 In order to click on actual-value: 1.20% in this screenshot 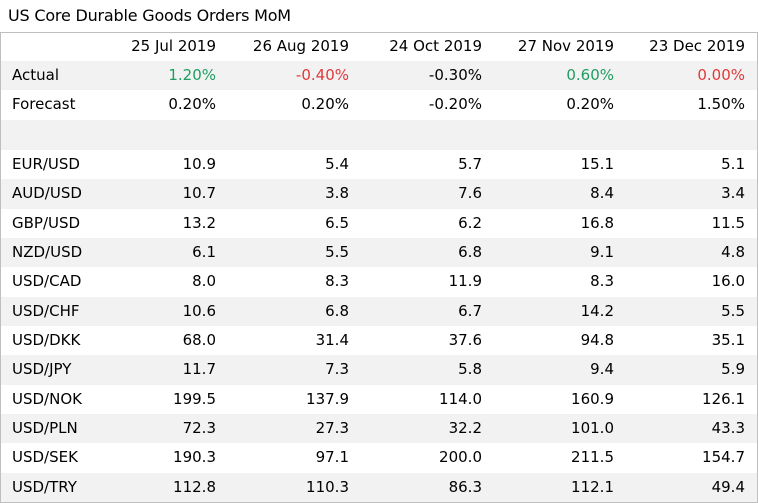, I will do `click(163, 76)`.